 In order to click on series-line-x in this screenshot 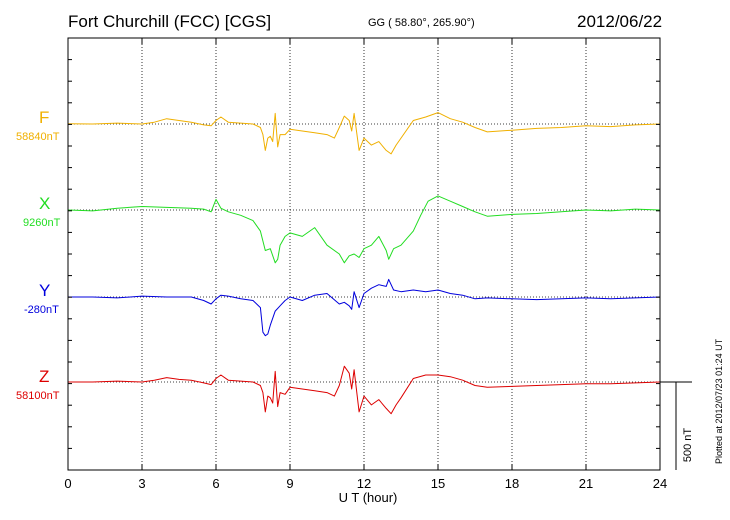, I will do `click(364, 229)`.